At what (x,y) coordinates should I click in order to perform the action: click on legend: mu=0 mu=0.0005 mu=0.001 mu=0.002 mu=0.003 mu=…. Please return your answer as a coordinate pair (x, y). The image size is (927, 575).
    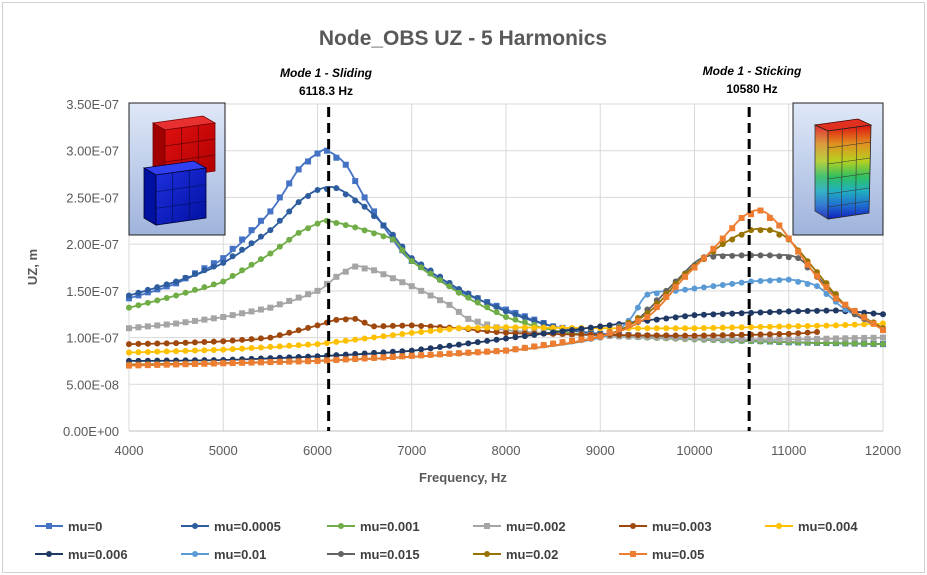
    Looking at the image, I should click on (446, 540).